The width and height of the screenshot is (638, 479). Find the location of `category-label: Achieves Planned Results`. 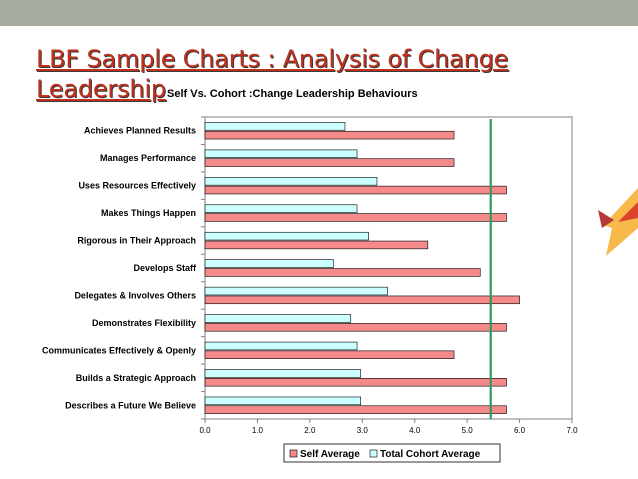

category-label: Achieves Planned Results is located at coordinates (140, 131).